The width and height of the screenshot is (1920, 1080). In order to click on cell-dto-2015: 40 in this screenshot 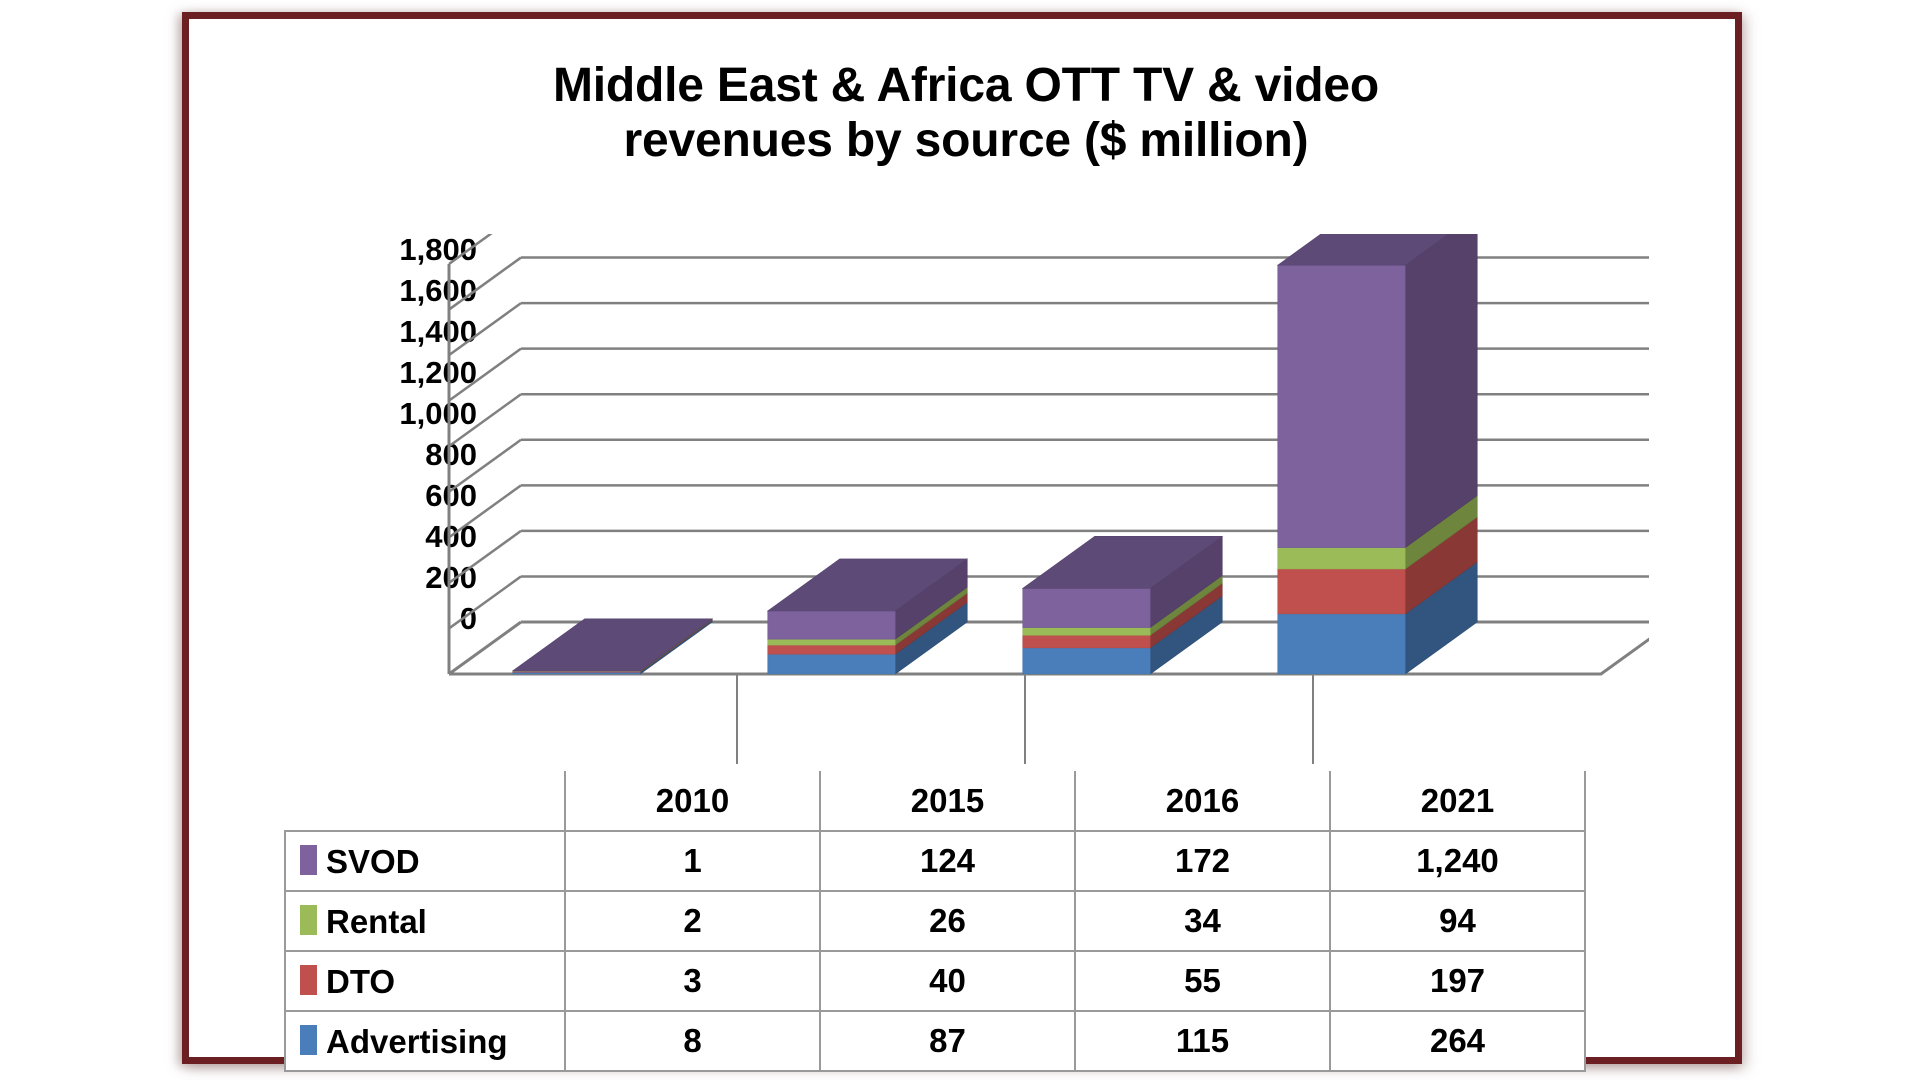, I will do `click(947, 981)`.